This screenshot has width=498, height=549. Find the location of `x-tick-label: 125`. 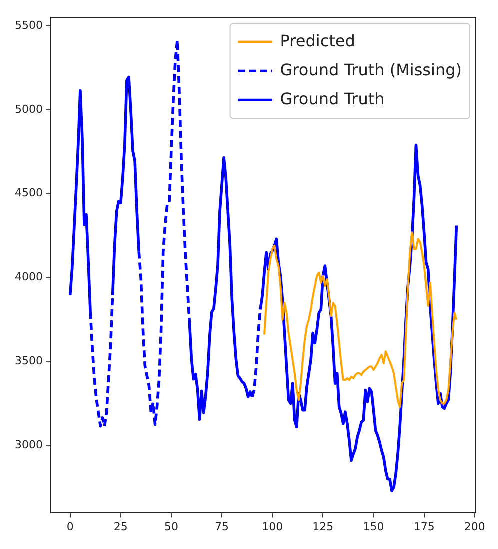

x-tick-label: 125 is located at coordinates (323, 527).